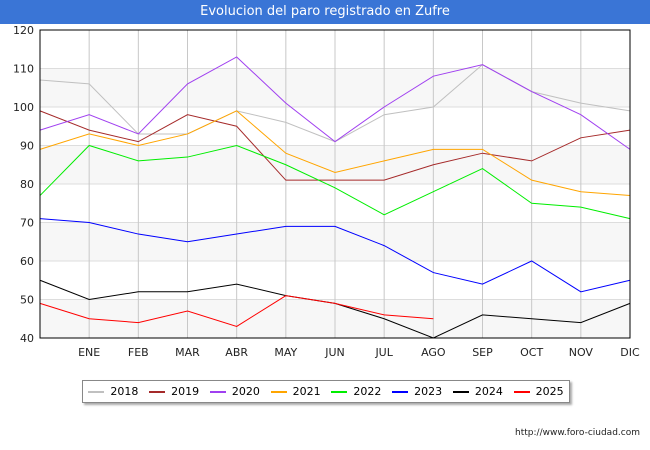  What do you see at coordinates (630, 352) in the screenshot?
I see `x-tick-label: DIC` at bounding box center [630, 352].